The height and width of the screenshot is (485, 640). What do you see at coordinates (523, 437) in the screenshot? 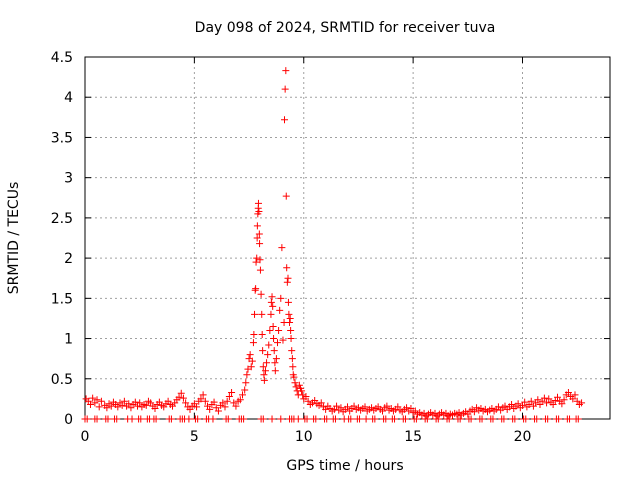
I see `x-tick-label: 20` at bounding box center [523, 437].